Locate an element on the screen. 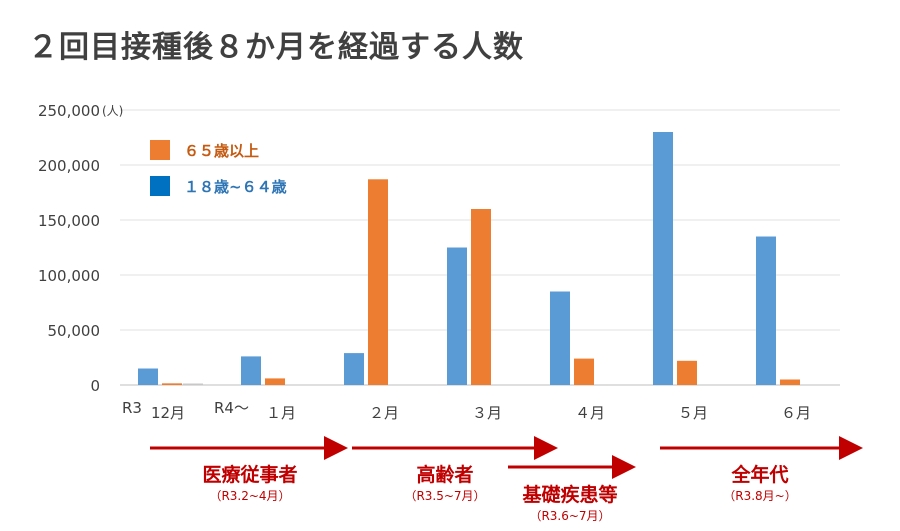  legend-label-18-64: １８歳~６４歳 is located at coordinates (235, 187).